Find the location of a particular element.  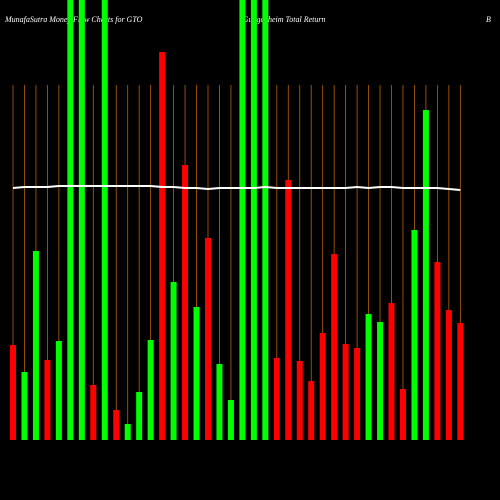

flow-line is located at coordinates (236, 188).